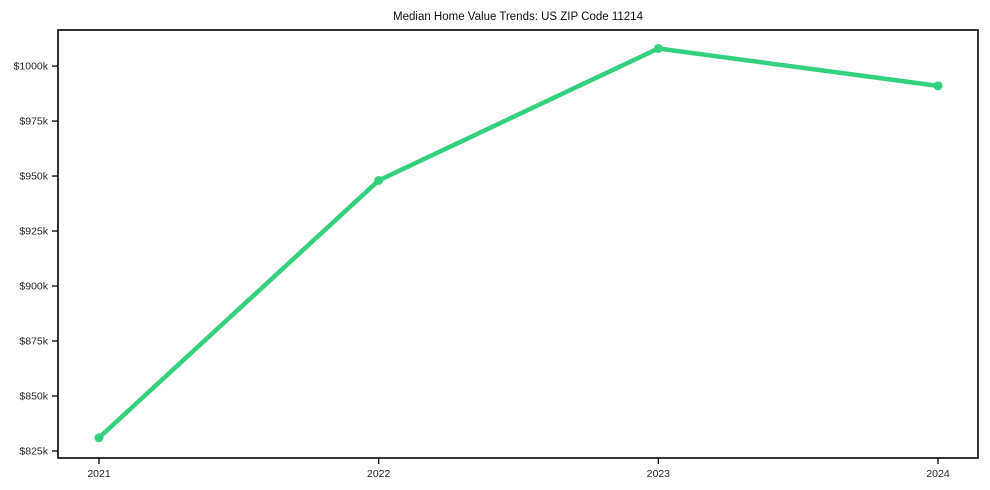  I want to click on y-tick-label: $950k, so click(33, 177).